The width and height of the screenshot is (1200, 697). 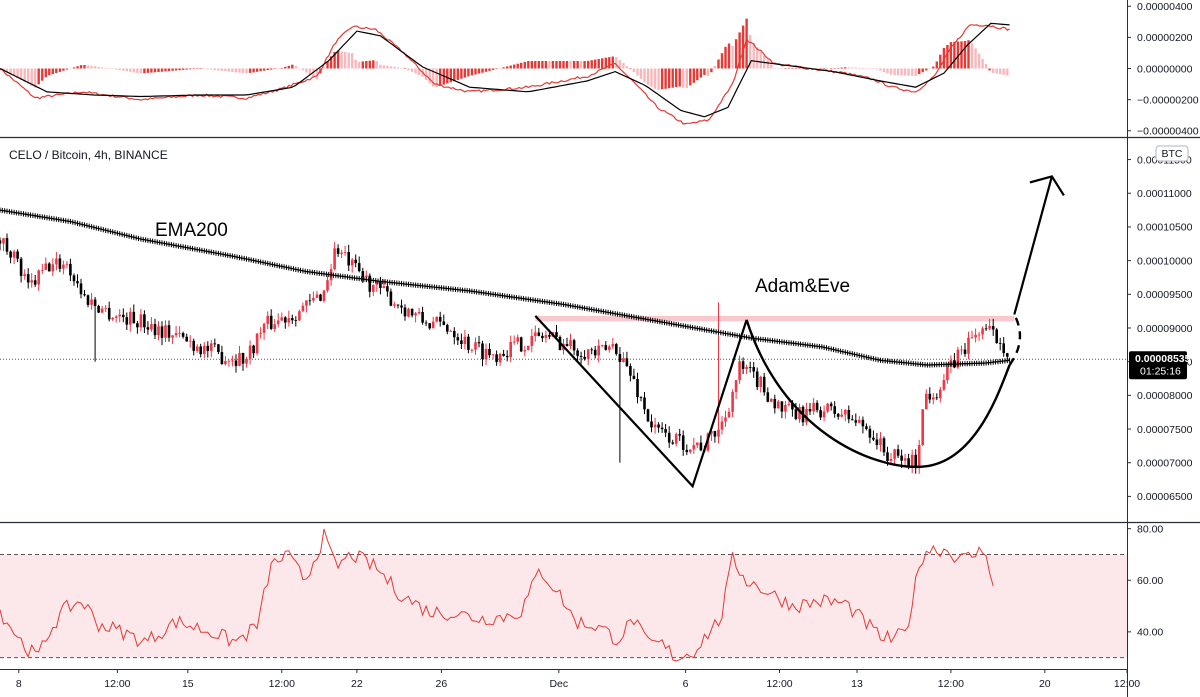 I want to click on adam-eve-pattern-line, so click(x=641, y=402).